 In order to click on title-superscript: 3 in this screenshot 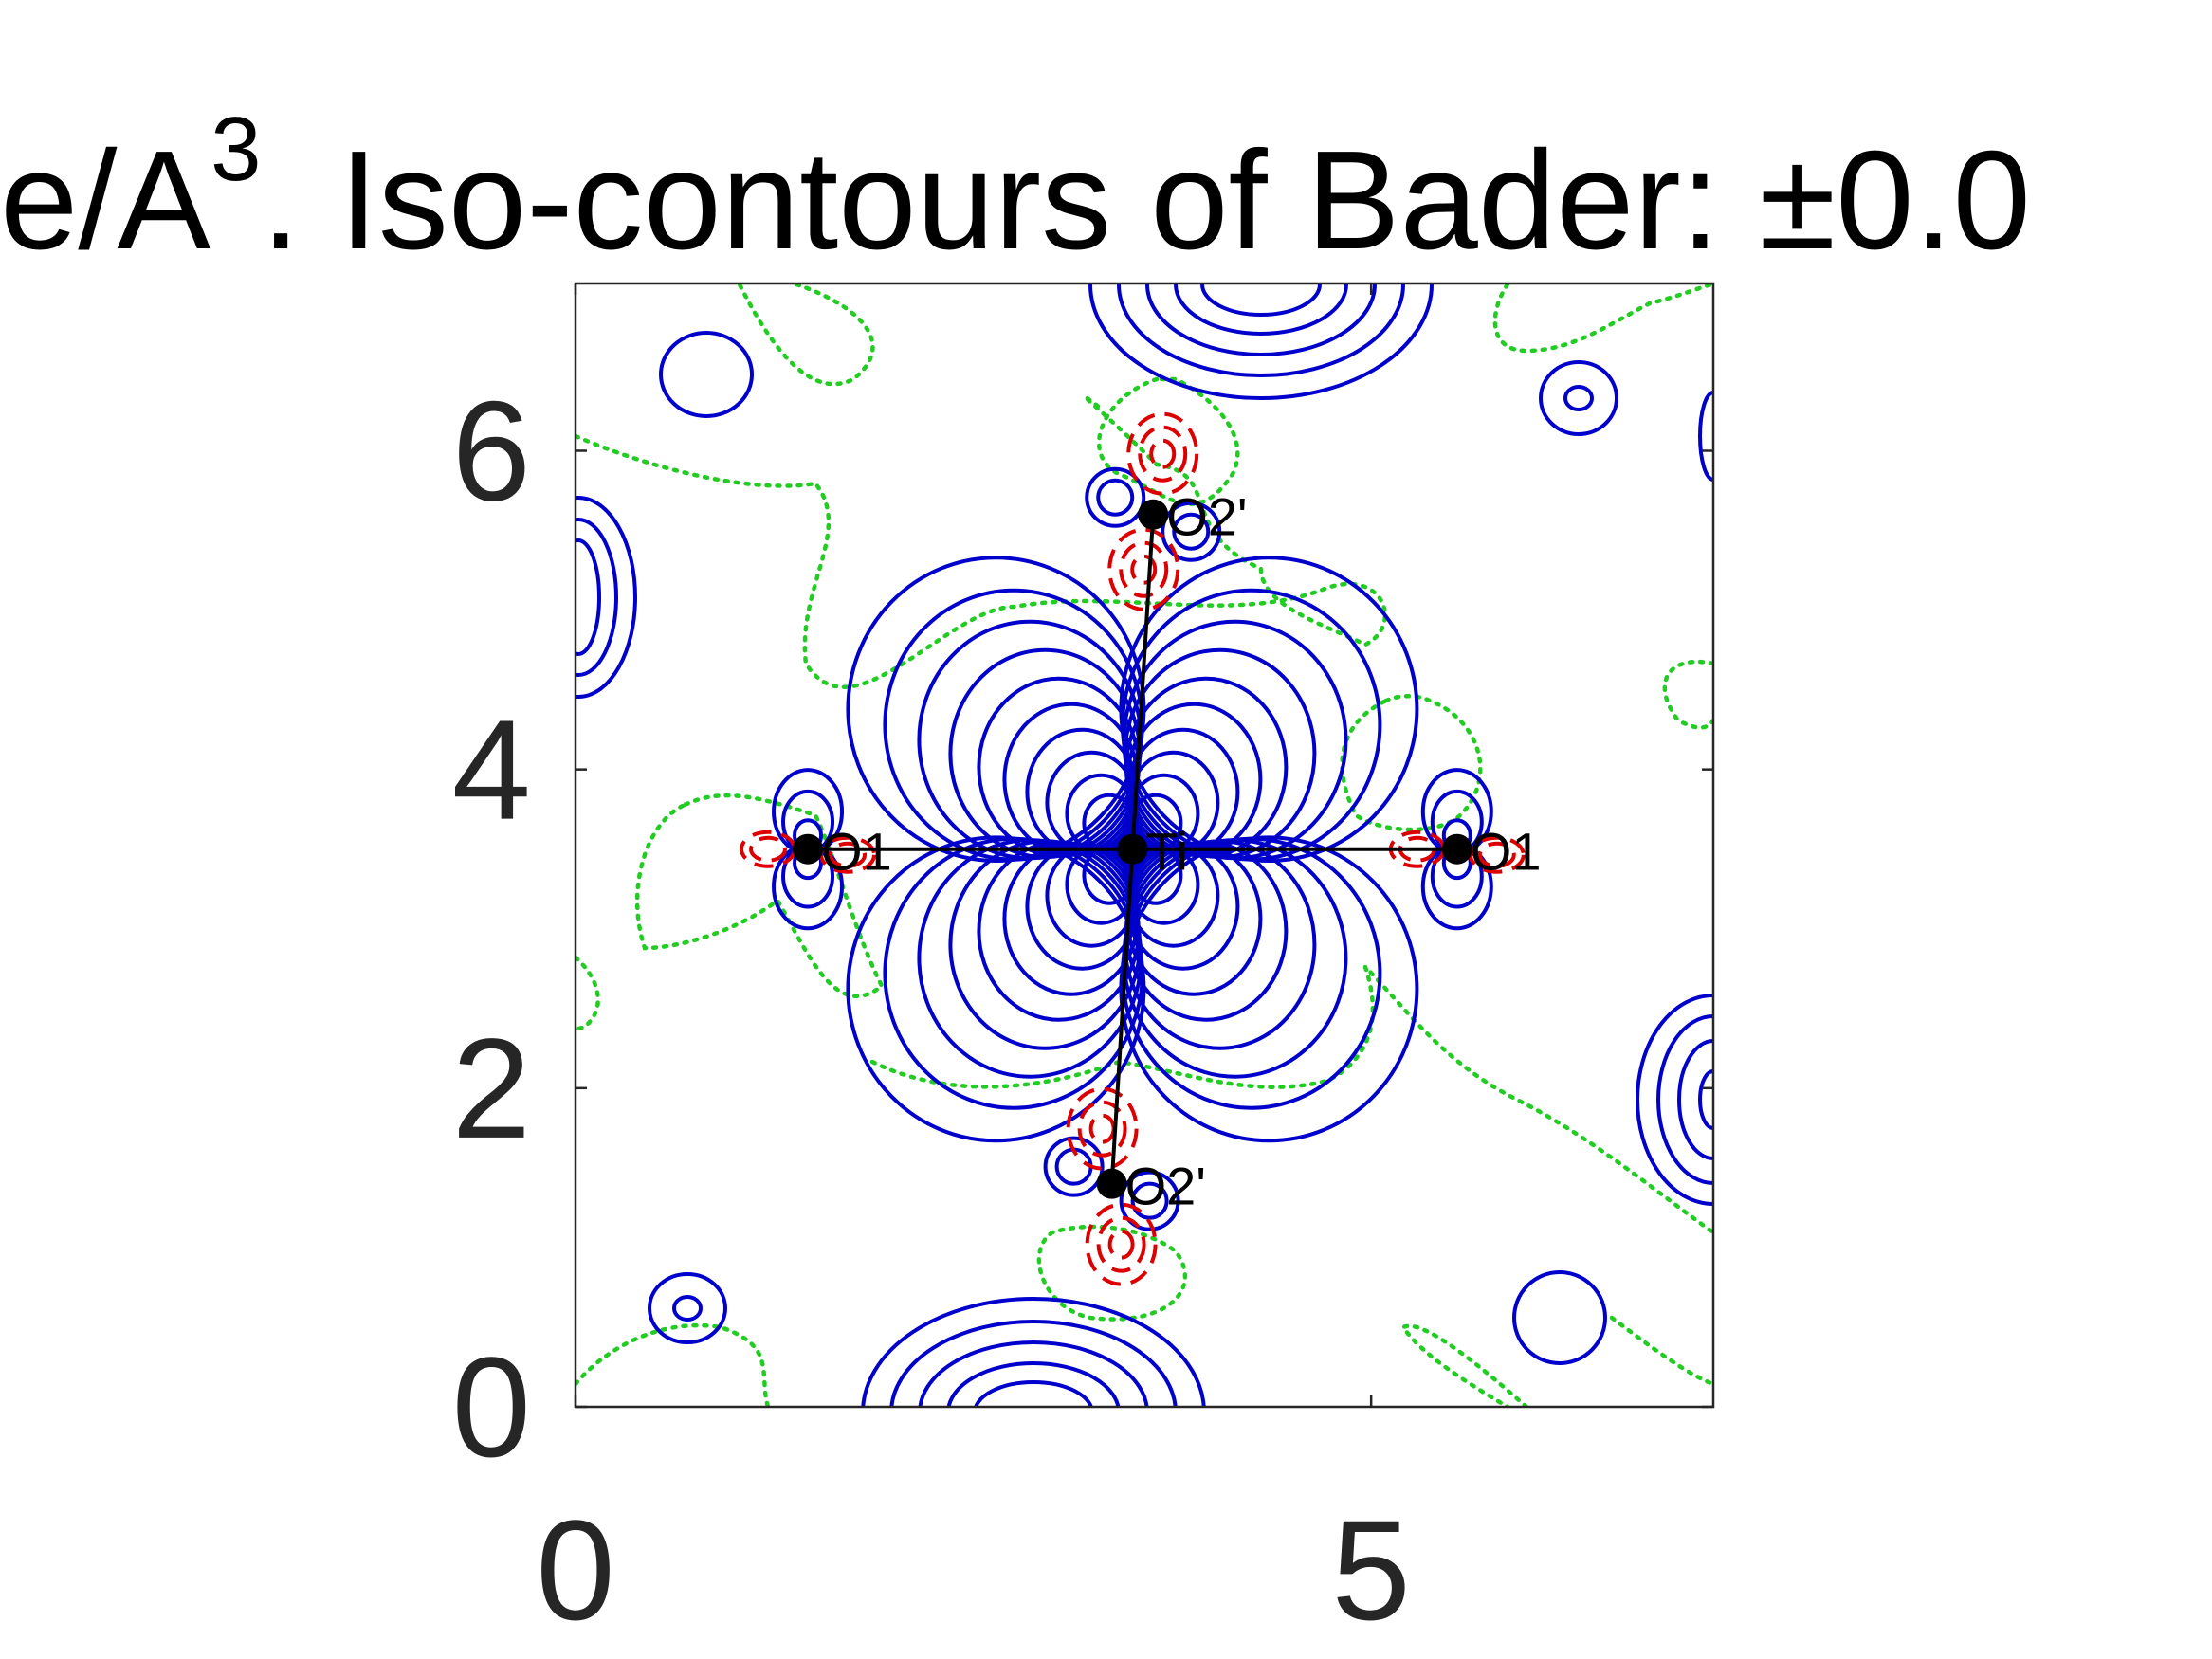, I will do `click(235, 149)`.